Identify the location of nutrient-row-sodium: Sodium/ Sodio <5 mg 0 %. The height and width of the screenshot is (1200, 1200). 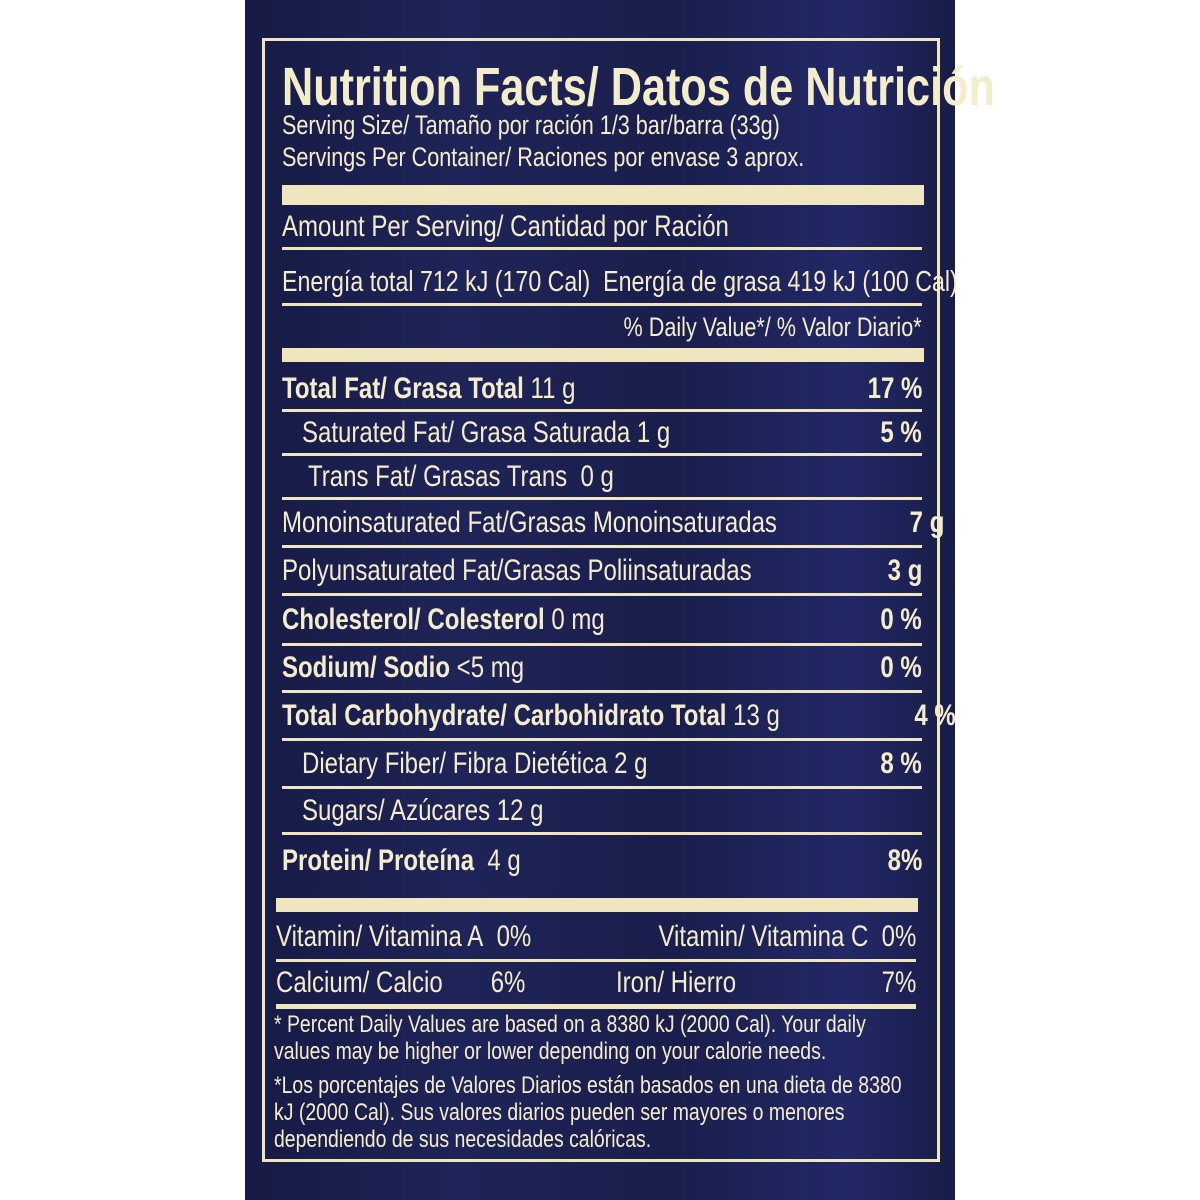
(602, 669).